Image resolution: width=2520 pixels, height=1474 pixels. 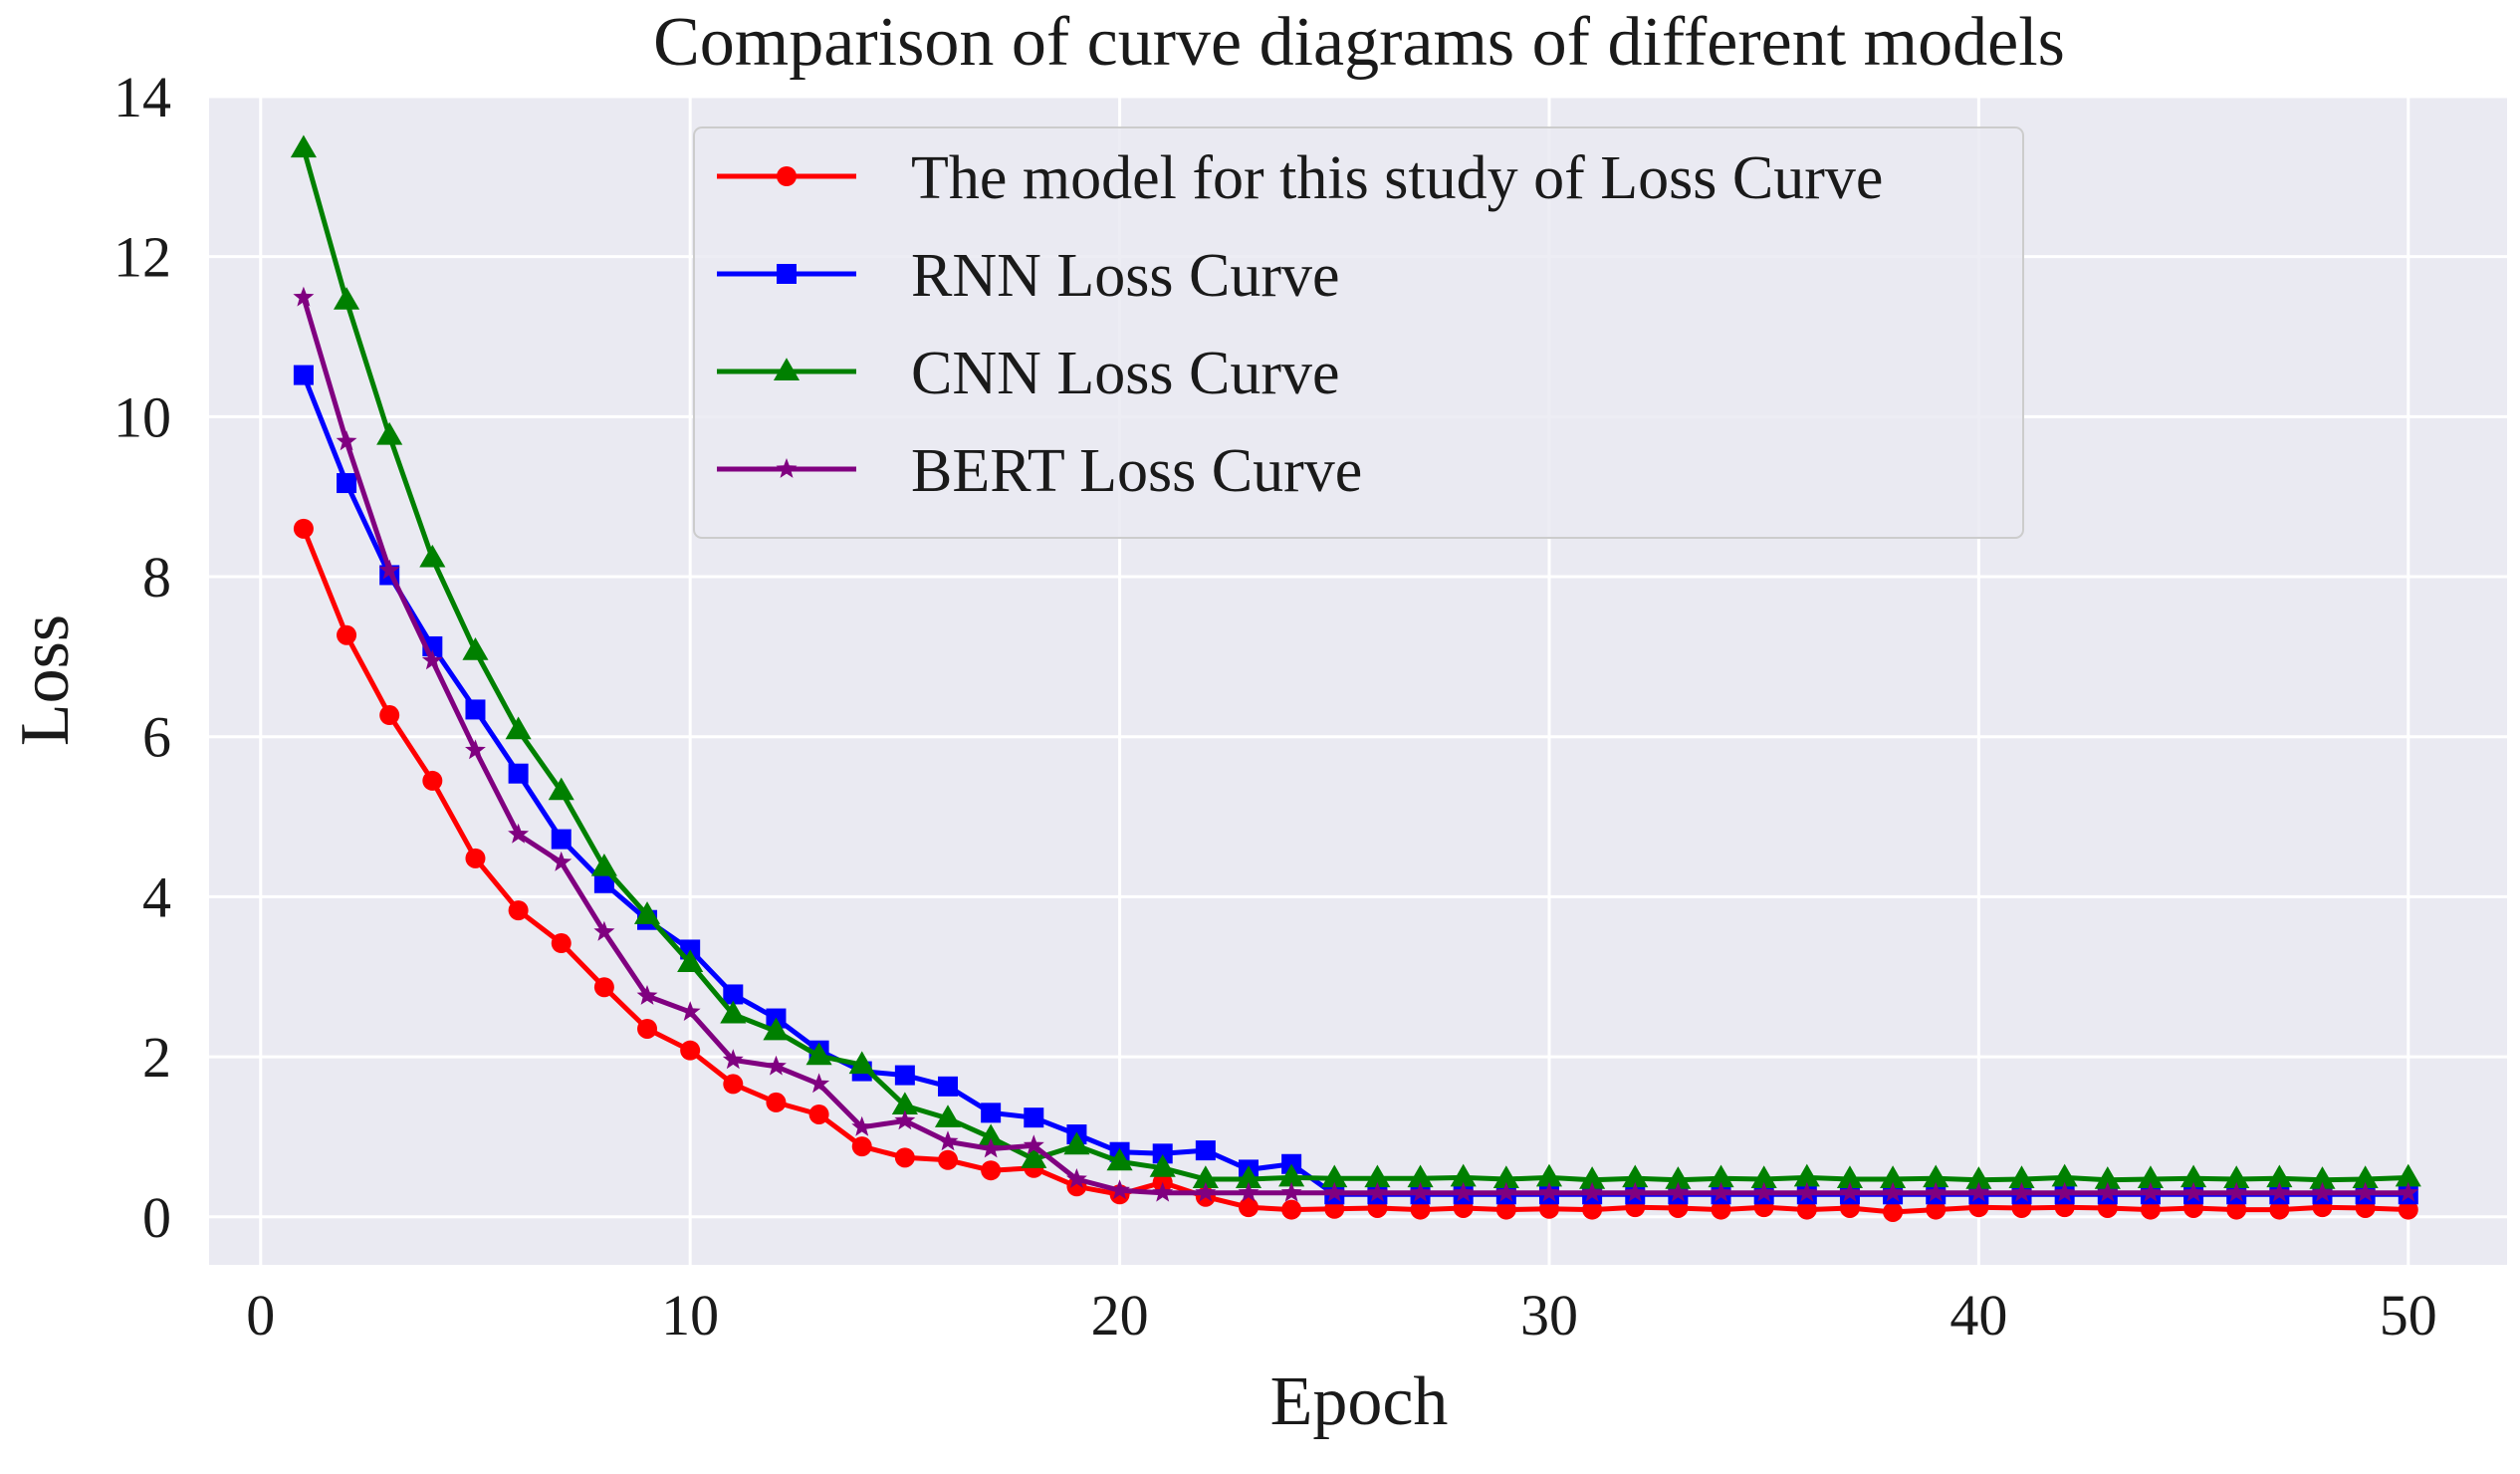 What do you see at coordinates (156, 897) in the screenshot?
I see `y-tick-label: 4` at bounding box center [156, 897].